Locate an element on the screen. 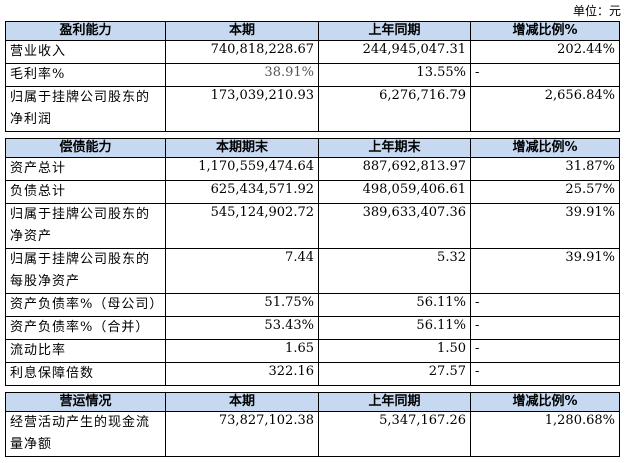  cell: 7.44 is located at coordinates (242, 271).